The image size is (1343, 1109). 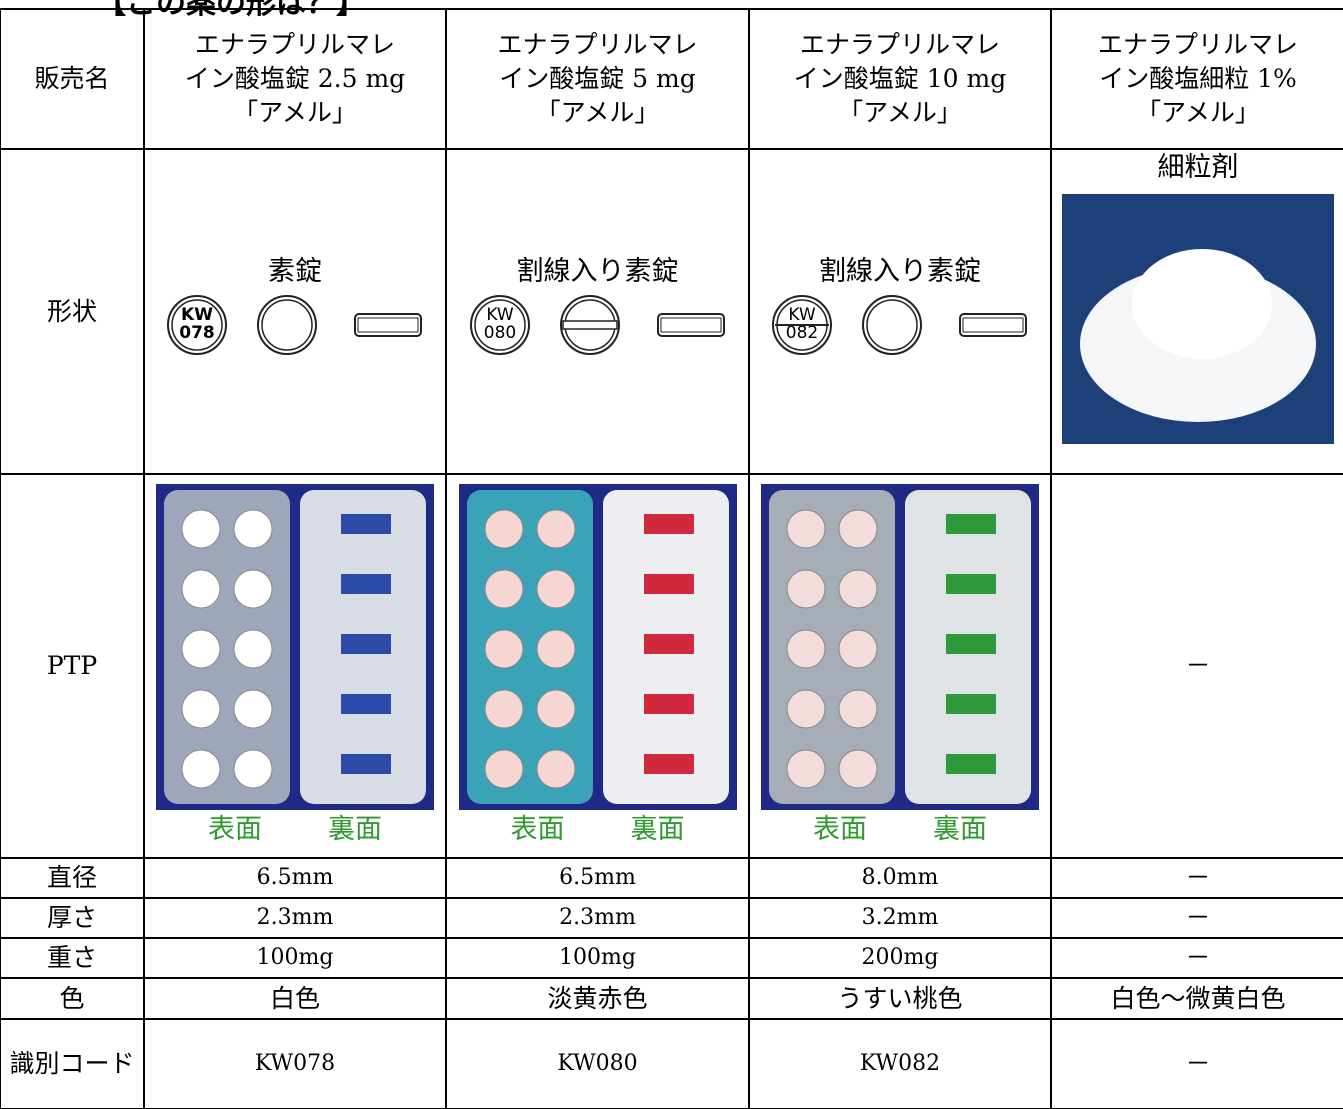 I want to click on name-line: イン酸塩錠 2.5 mg, so click(x=295, y=79).